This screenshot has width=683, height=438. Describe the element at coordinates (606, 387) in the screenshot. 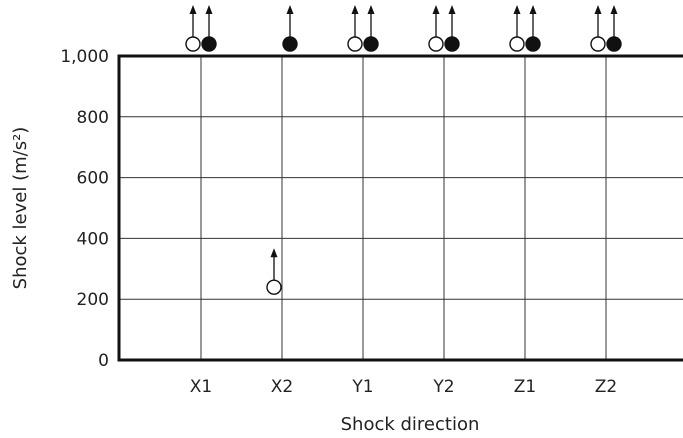

I see `x-tick-label: Z2` at that location.